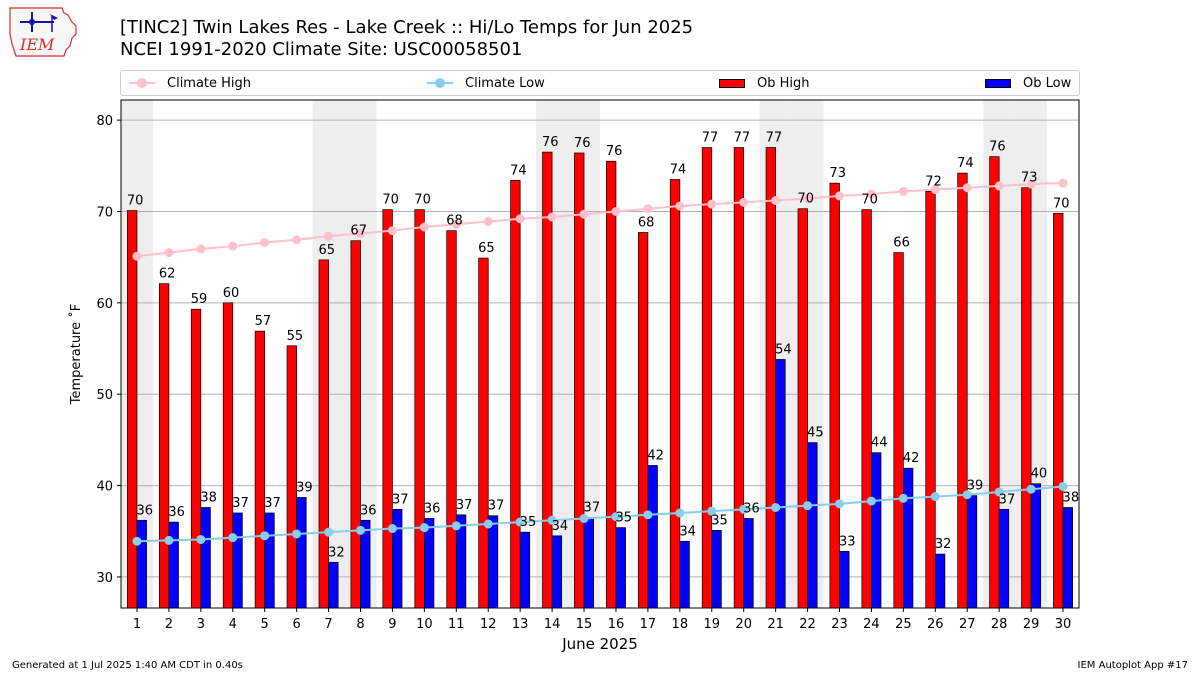  Describe the element at coordinates (901, 243) in the screenshot. I see `ob-high-data-label: 66` at that location.